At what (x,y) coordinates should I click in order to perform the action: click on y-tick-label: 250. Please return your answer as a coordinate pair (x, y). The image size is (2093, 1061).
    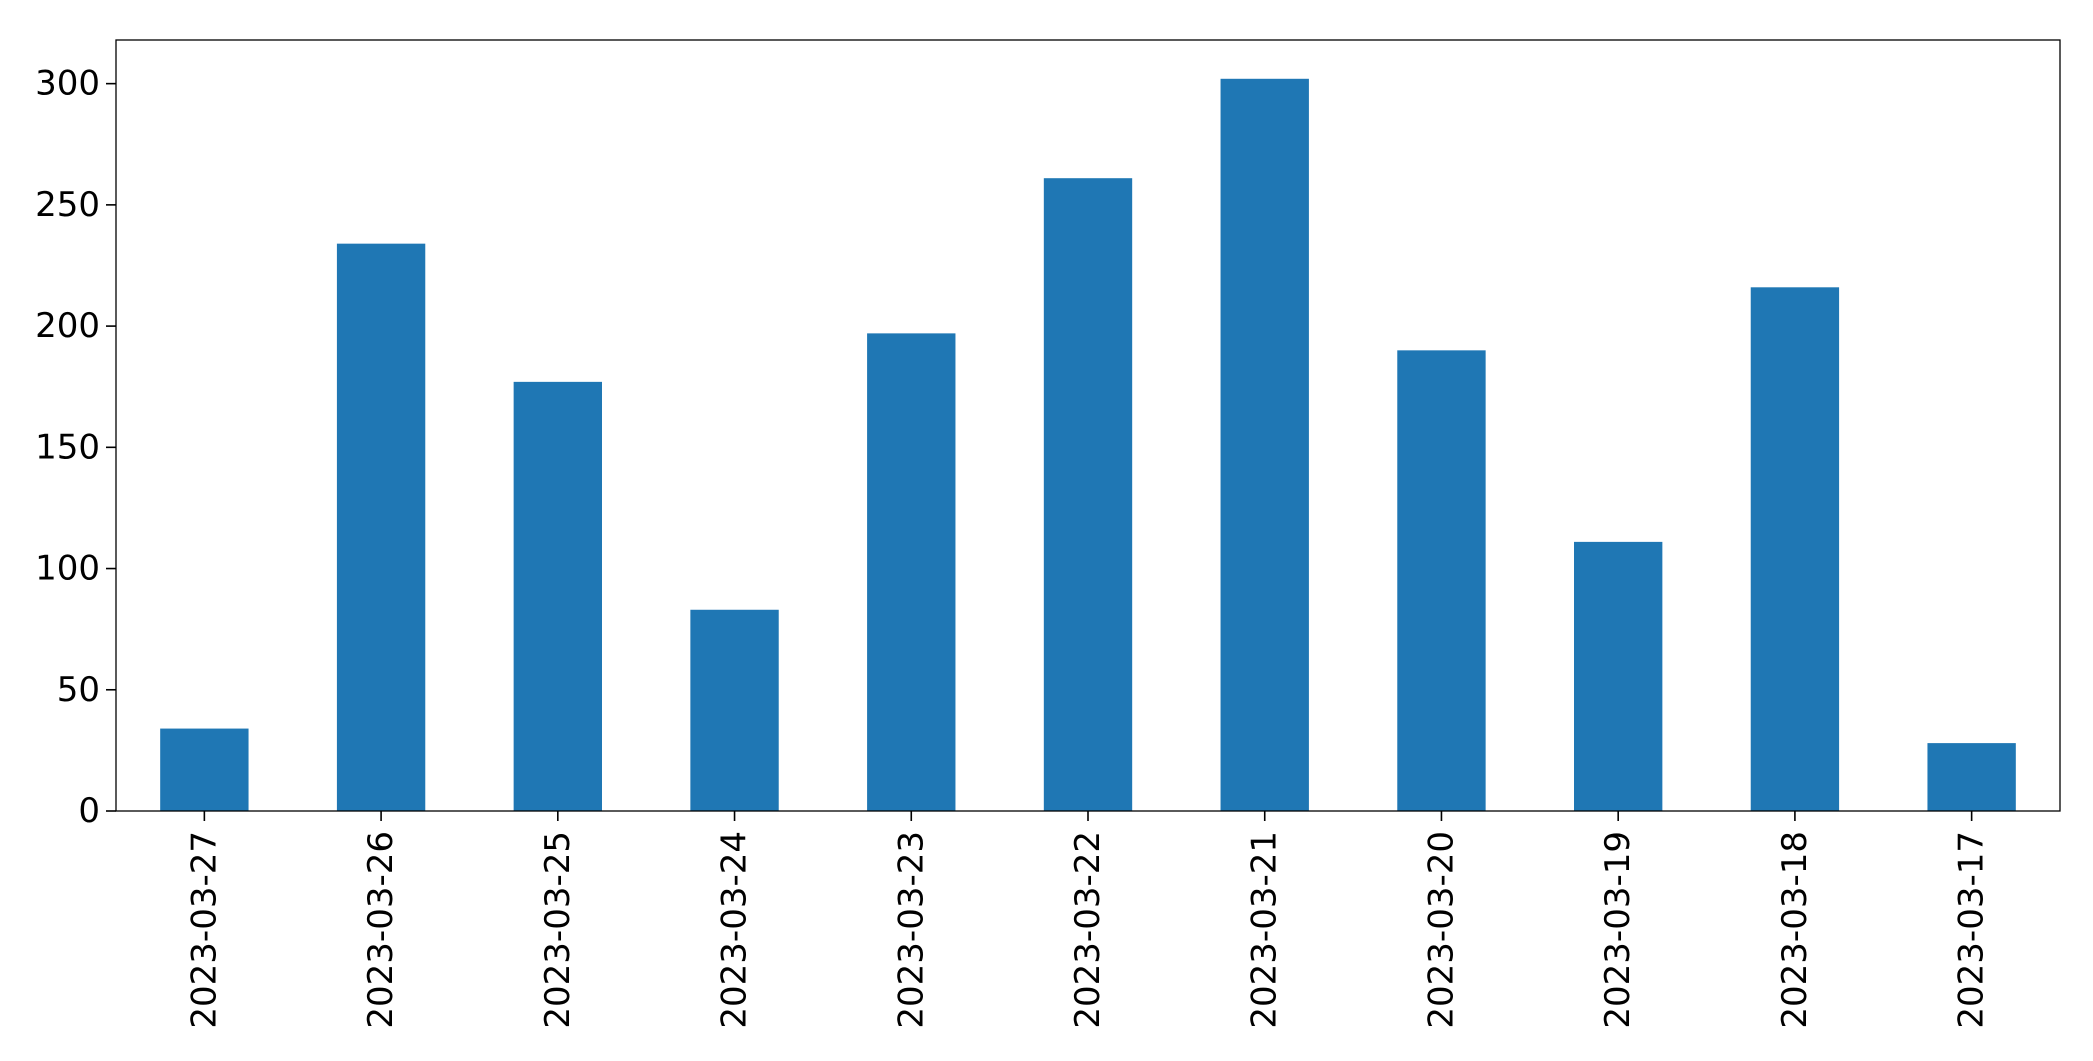
    Looking at the image, I should click on (67, 205).